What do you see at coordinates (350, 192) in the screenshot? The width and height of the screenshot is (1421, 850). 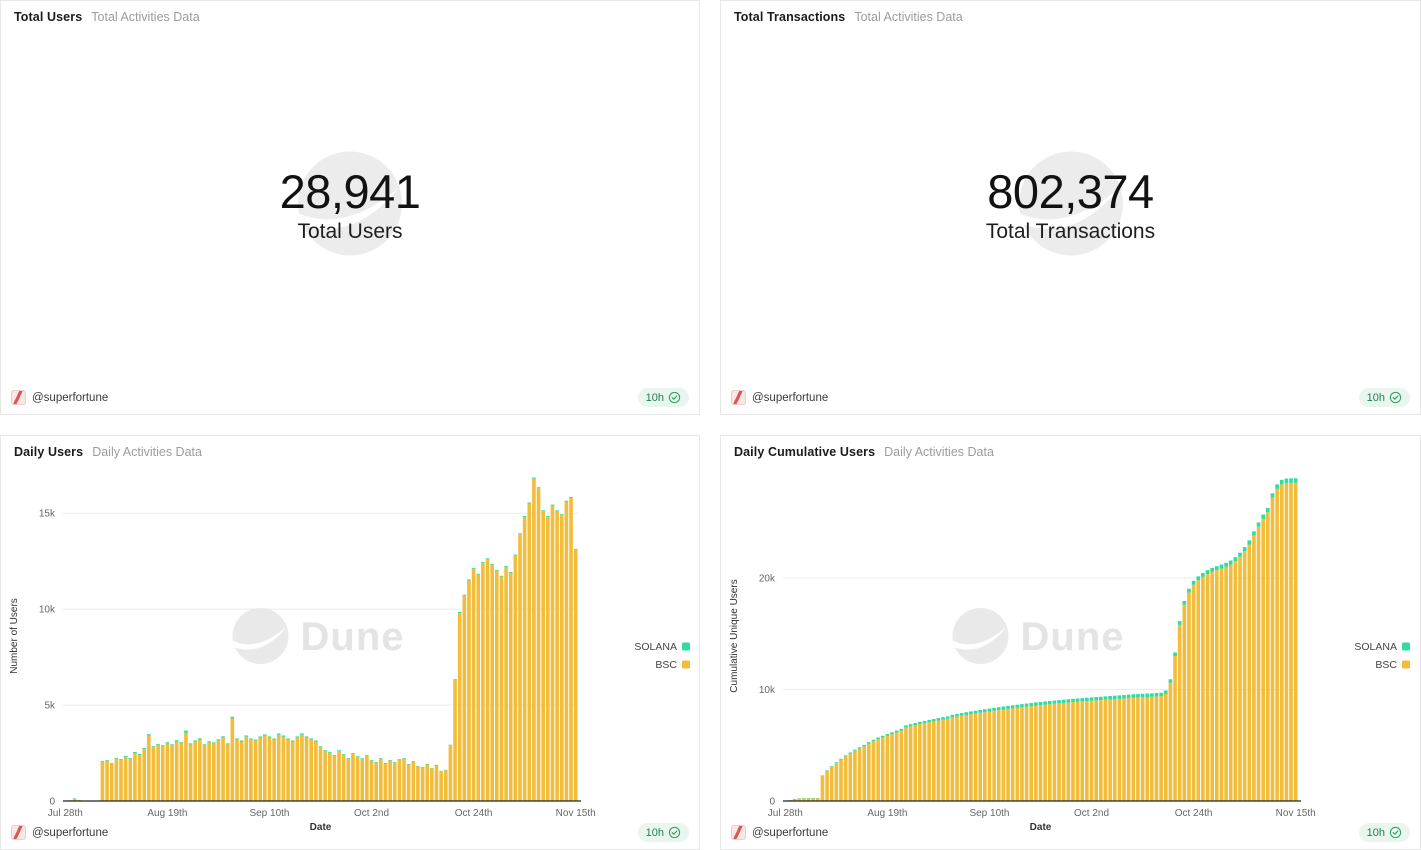 I see `counter-value: 28,941` at bounding box center [350, 192].